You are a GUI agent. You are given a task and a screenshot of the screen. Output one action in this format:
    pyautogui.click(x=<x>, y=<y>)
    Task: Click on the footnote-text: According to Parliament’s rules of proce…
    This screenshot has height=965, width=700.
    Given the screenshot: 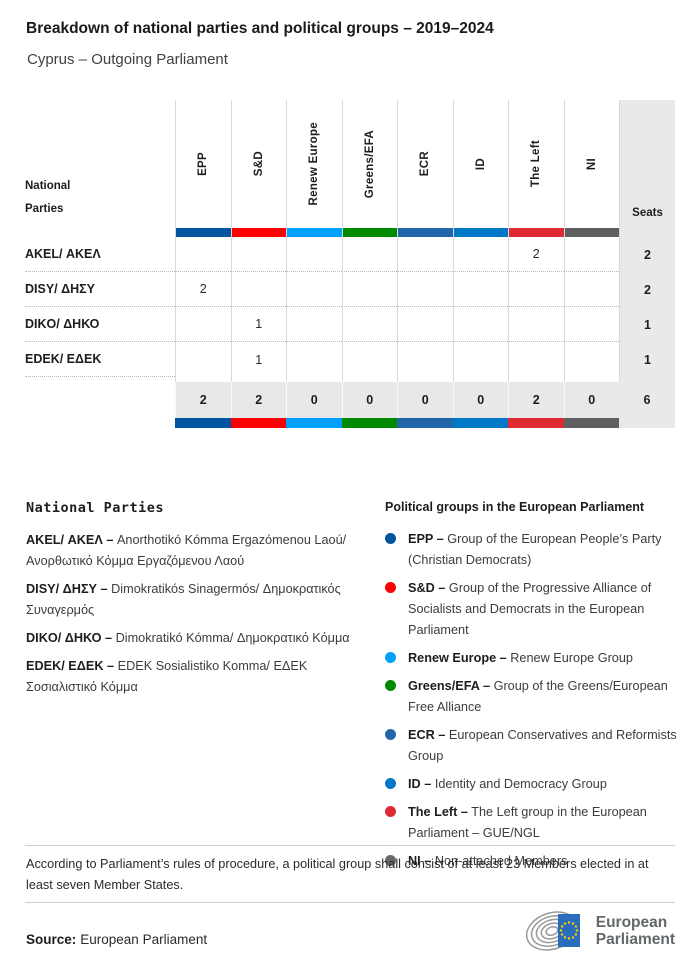 What is the action you would take?
    pyautogui.click(x=337, y=874)
    